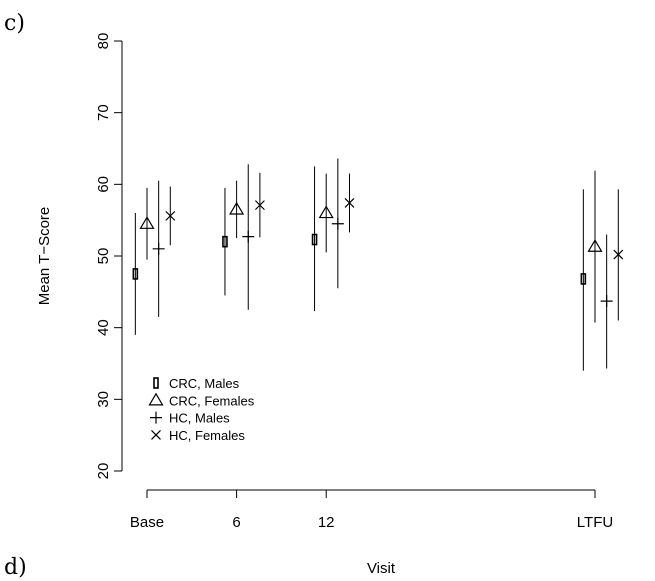 The width and height of the screenshot is (655, 581). What do you see at coordinates (103, 399) in the screenshot?
I see `y-tick-label: 30` at bounding box center [103, 399].